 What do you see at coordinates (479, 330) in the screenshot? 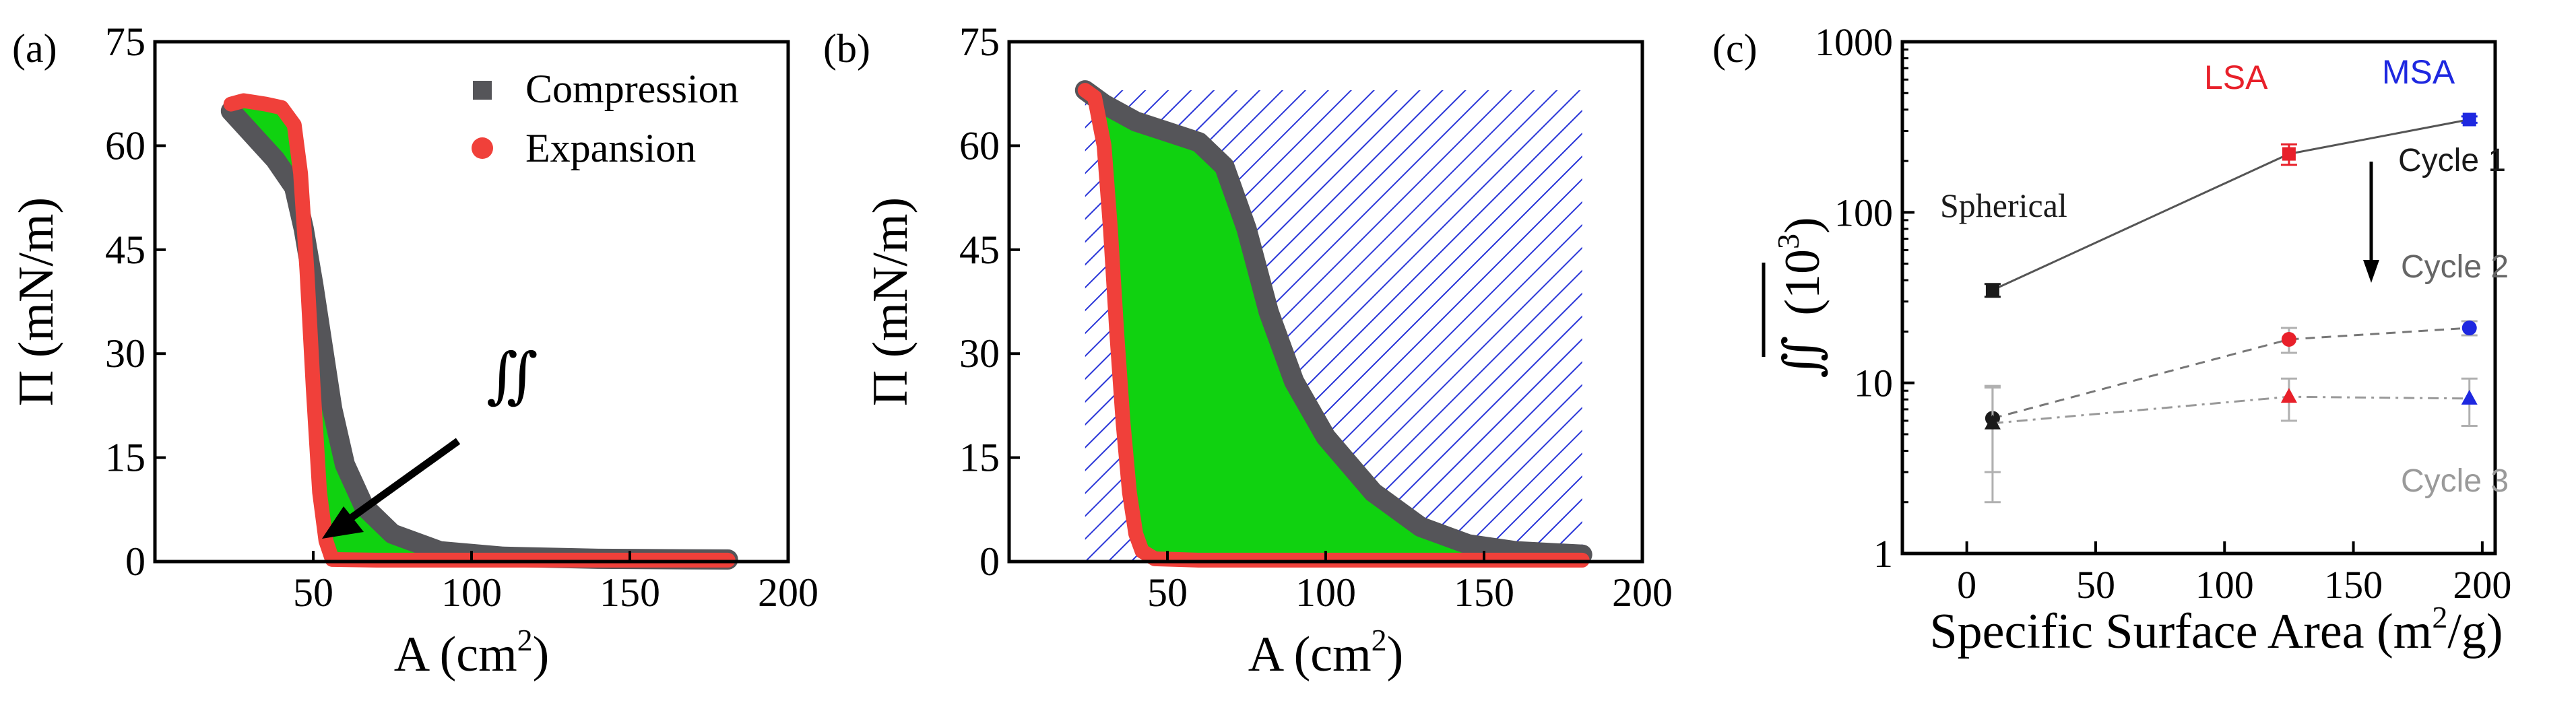
I see `panel-a-hysteresis-fill` at bounding box center [479, 330].